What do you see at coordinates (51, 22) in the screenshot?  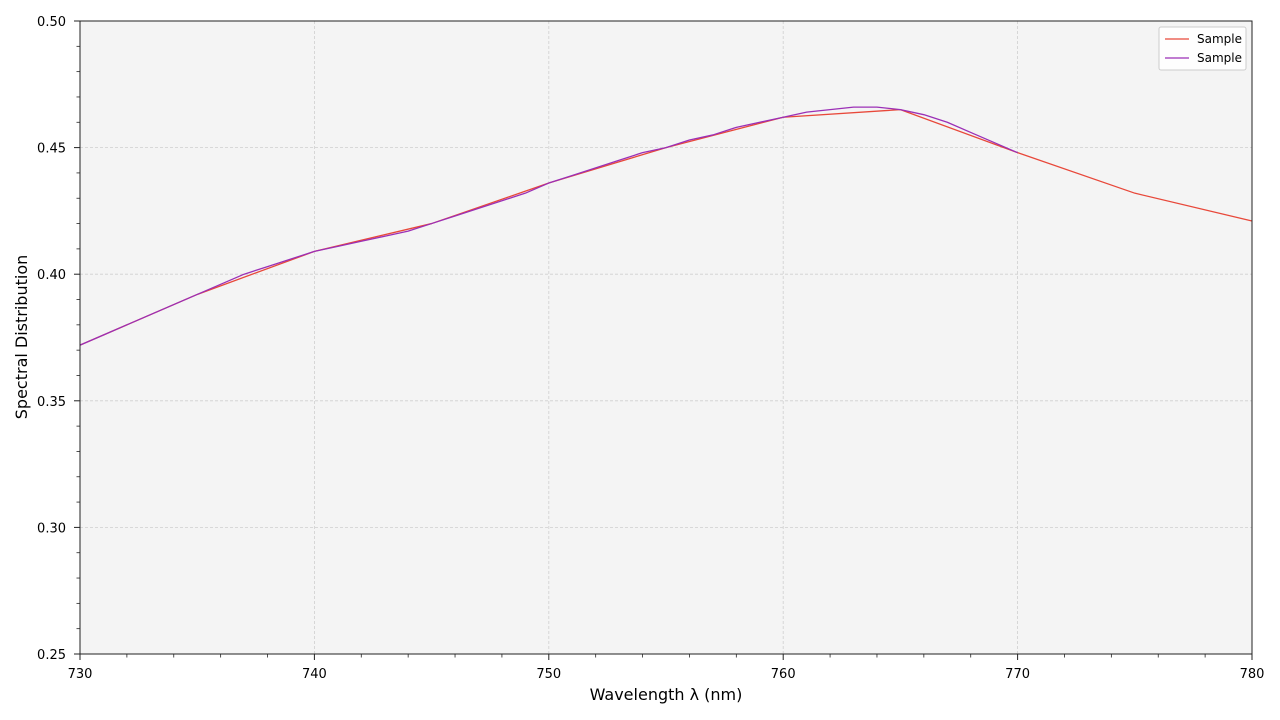 I see `y-tick-label: 0.50` at bounding box center [51, 22].